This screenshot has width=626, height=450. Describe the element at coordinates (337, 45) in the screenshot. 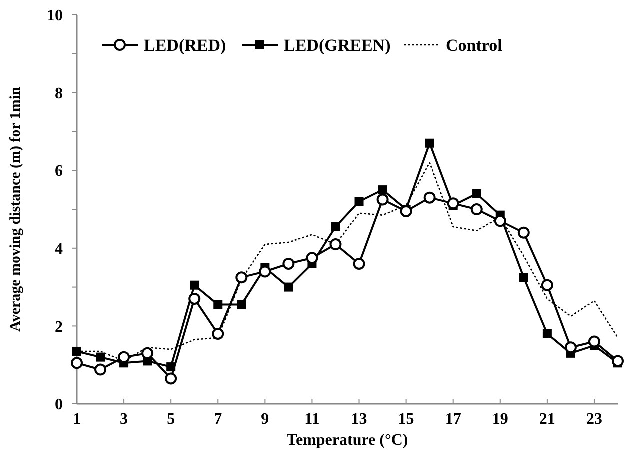

I see `legend-label: LED(GREEN)` at that location.